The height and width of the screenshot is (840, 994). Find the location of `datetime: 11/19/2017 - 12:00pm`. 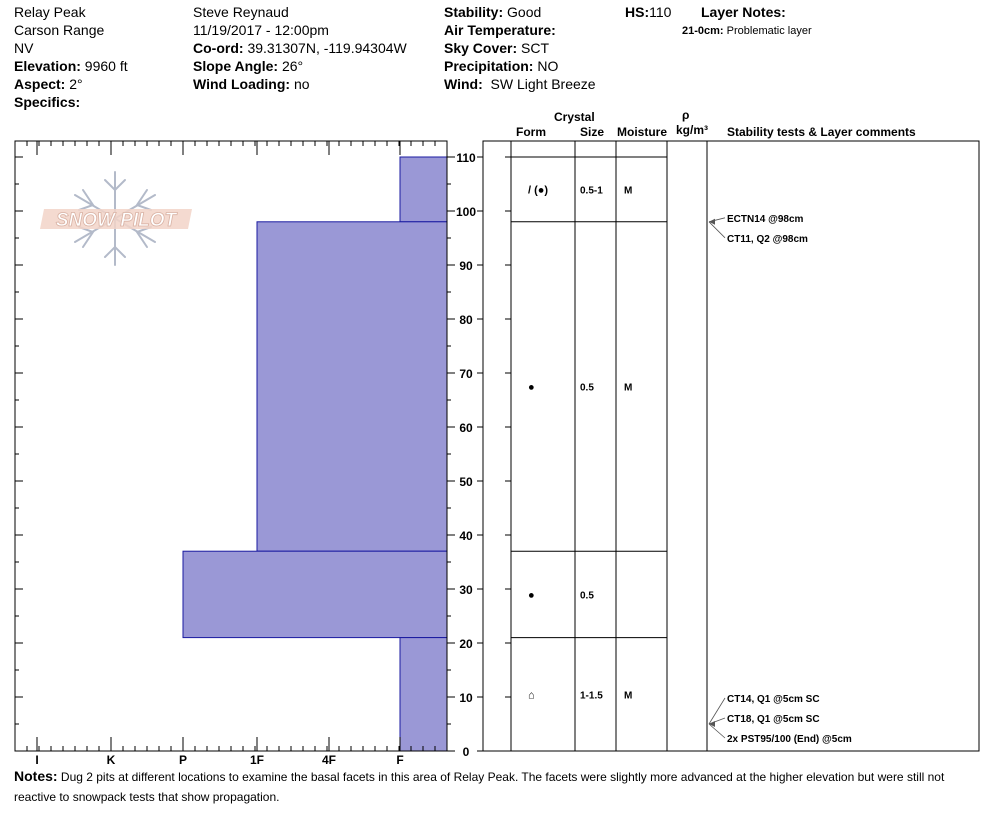

datetime: 11/19/2017 - 12:00pm is located at coordinates (261, 30).